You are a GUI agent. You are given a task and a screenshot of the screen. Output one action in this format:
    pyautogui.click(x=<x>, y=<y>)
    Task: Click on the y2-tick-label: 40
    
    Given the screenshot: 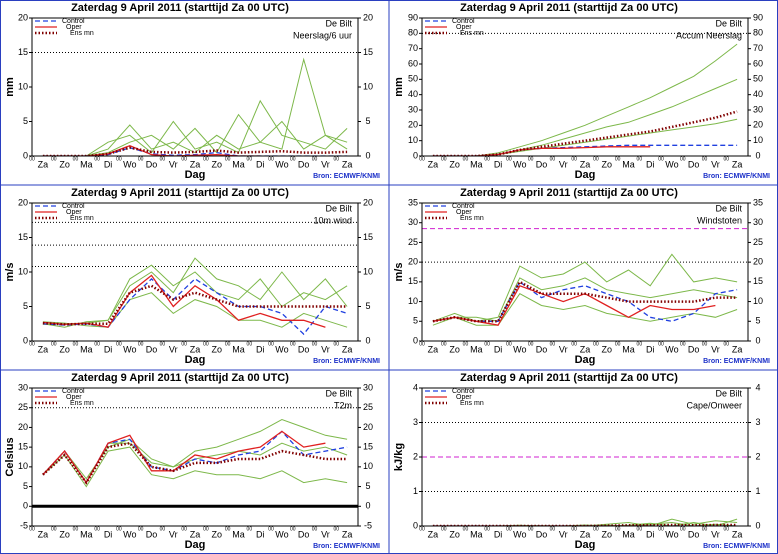 What is the action you would take?
    pyautogui.click(x=758, y=94)
    